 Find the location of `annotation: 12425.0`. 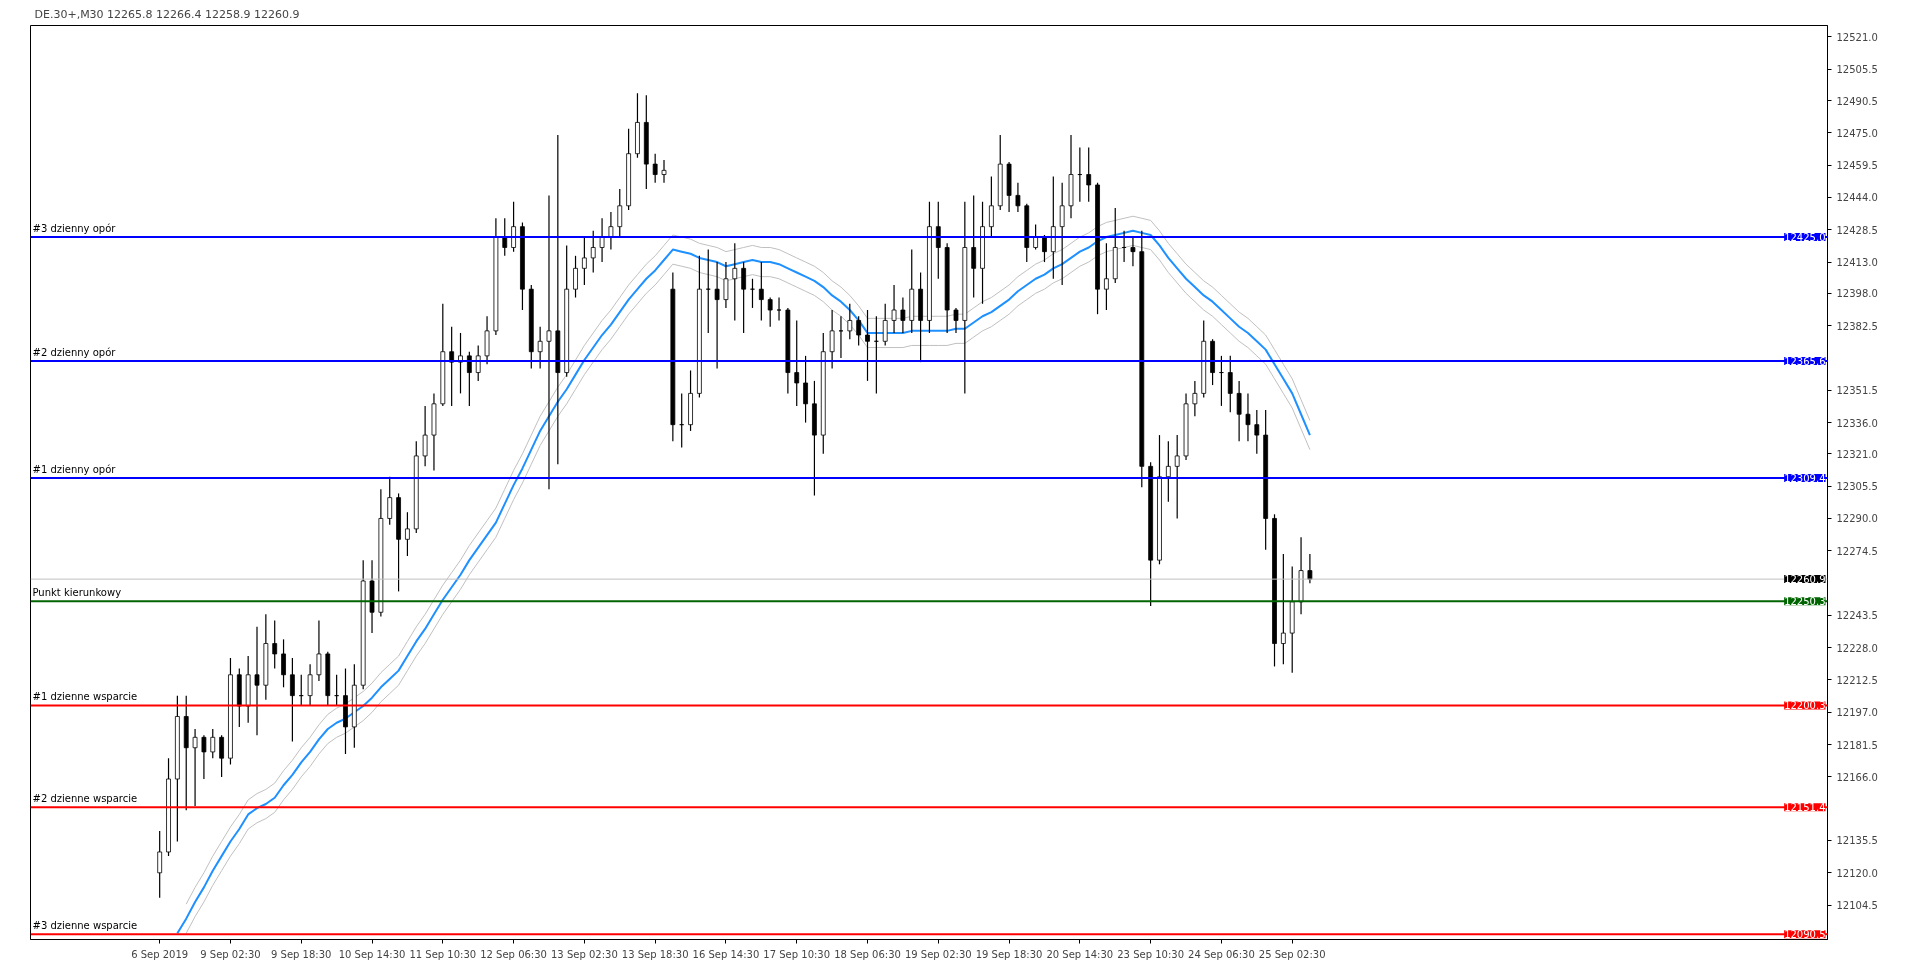

annotation: 12425.0 is located at coordinates (1805, 238).